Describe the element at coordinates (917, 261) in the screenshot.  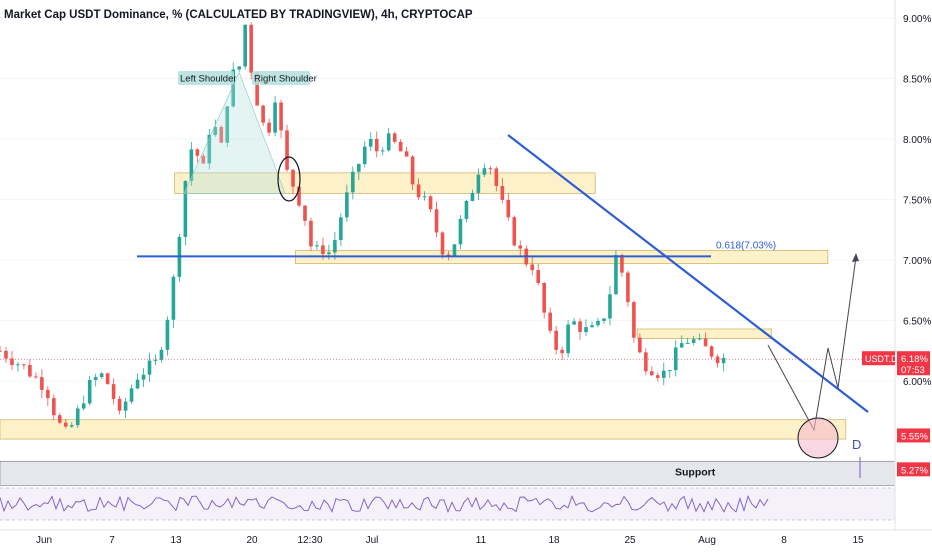
I see `price-tick: 7.00%` at that location.